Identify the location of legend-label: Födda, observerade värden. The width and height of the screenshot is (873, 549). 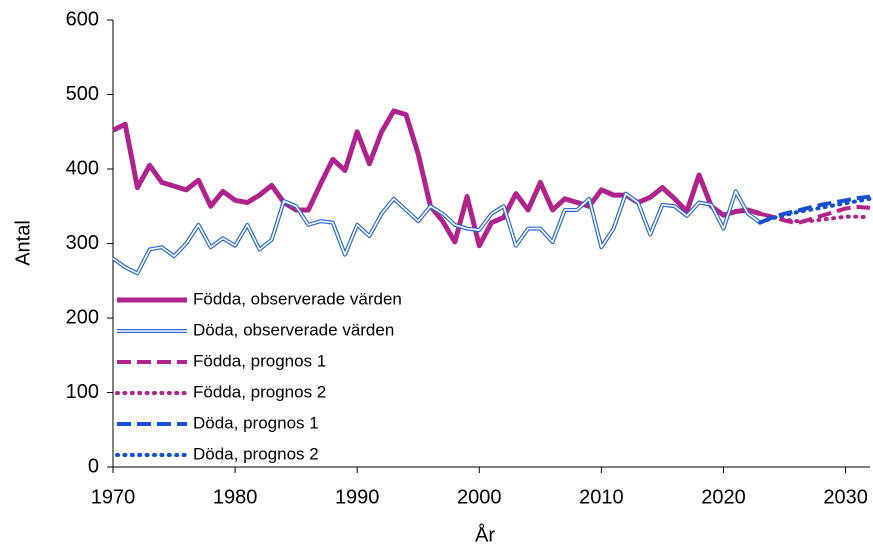
(297, 298).